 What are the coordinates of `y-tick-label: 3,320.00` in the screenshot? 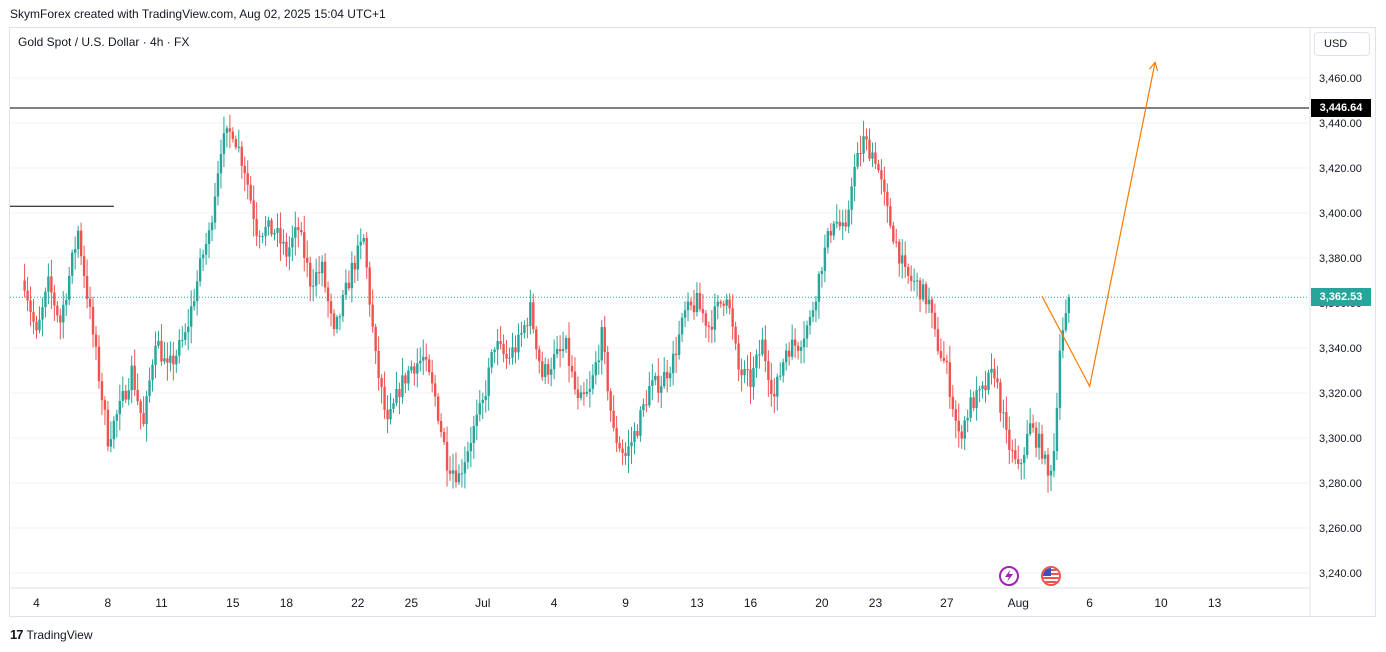 It's located at (1340, 394).